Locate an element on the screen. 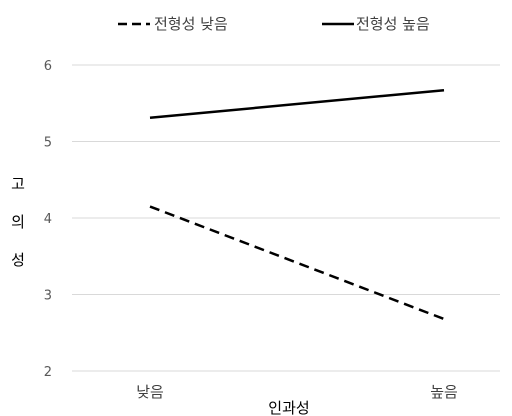 This screenshot has width=512, height=416. y-tick-label: 2 is located at coordinates (48, 372).